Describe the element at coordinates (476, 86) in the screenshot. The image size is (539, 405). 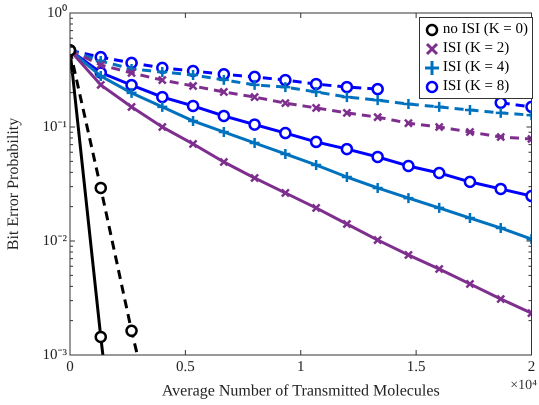
I see `legend-label: ISI (K = 8)` at that location.